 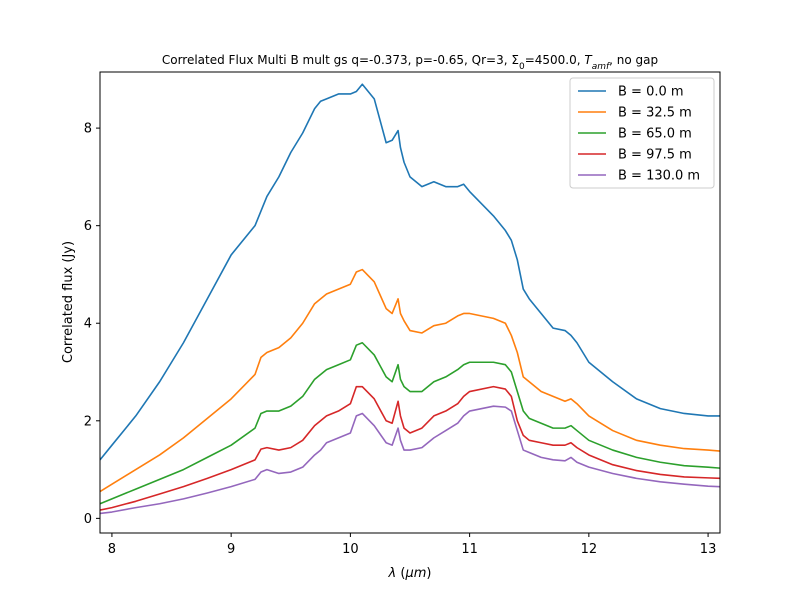 I want to click on legend-label: B = 130.0 m, so click(x=659, y=176).